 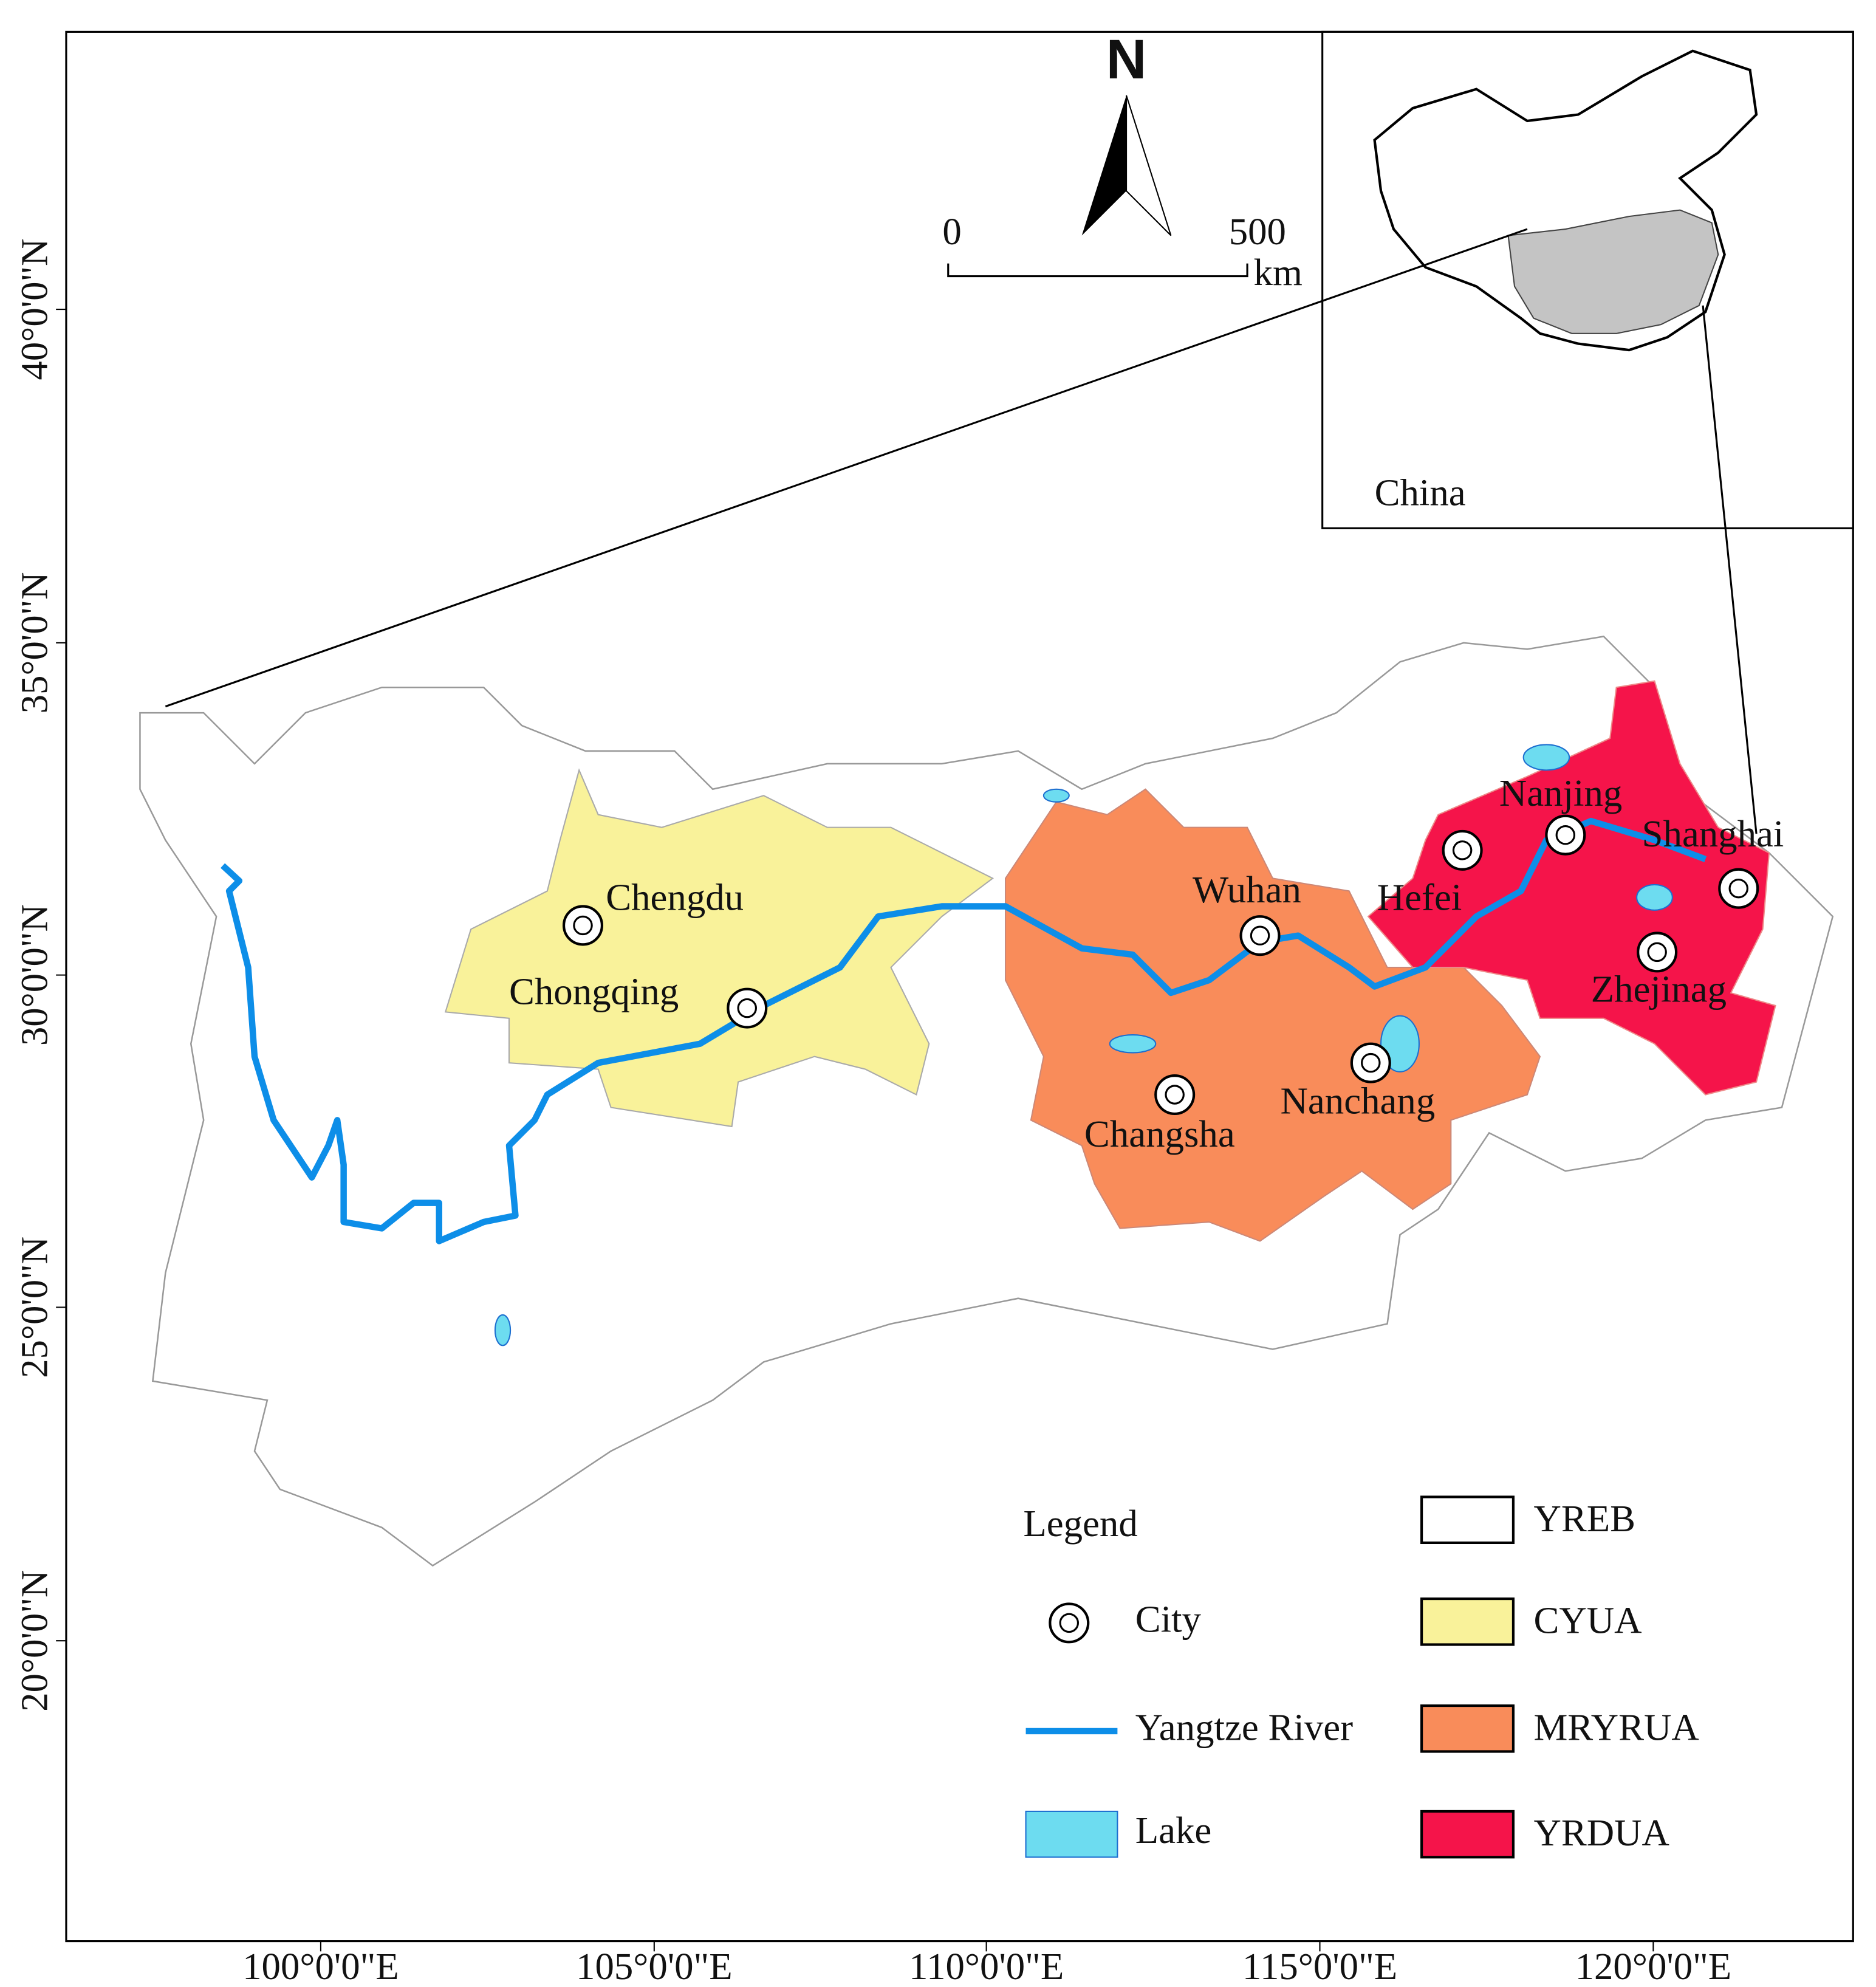 What do you see at coordinates (1098, 270) in the screenshot?
I see `scale-bar` at bounding box center [1098, 270].